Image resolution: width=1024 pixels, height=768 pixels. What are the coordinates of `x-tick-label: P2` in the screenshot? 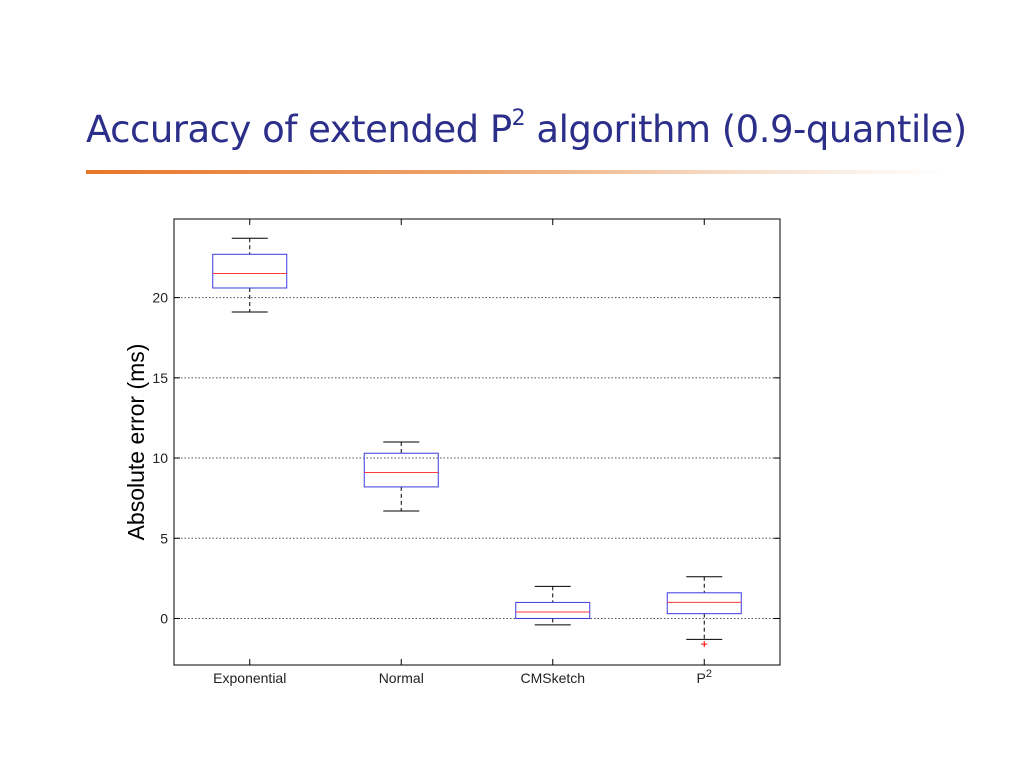 It's located at (704, 677).